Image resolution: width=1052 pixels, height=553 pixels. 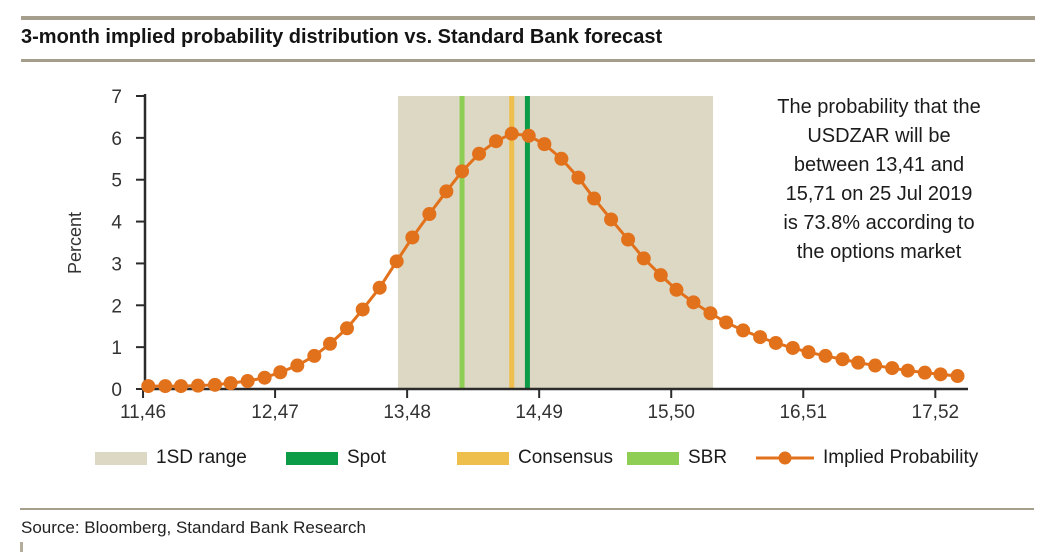 I want to click on y-tick-label: 1, so click(x=116, y=348).